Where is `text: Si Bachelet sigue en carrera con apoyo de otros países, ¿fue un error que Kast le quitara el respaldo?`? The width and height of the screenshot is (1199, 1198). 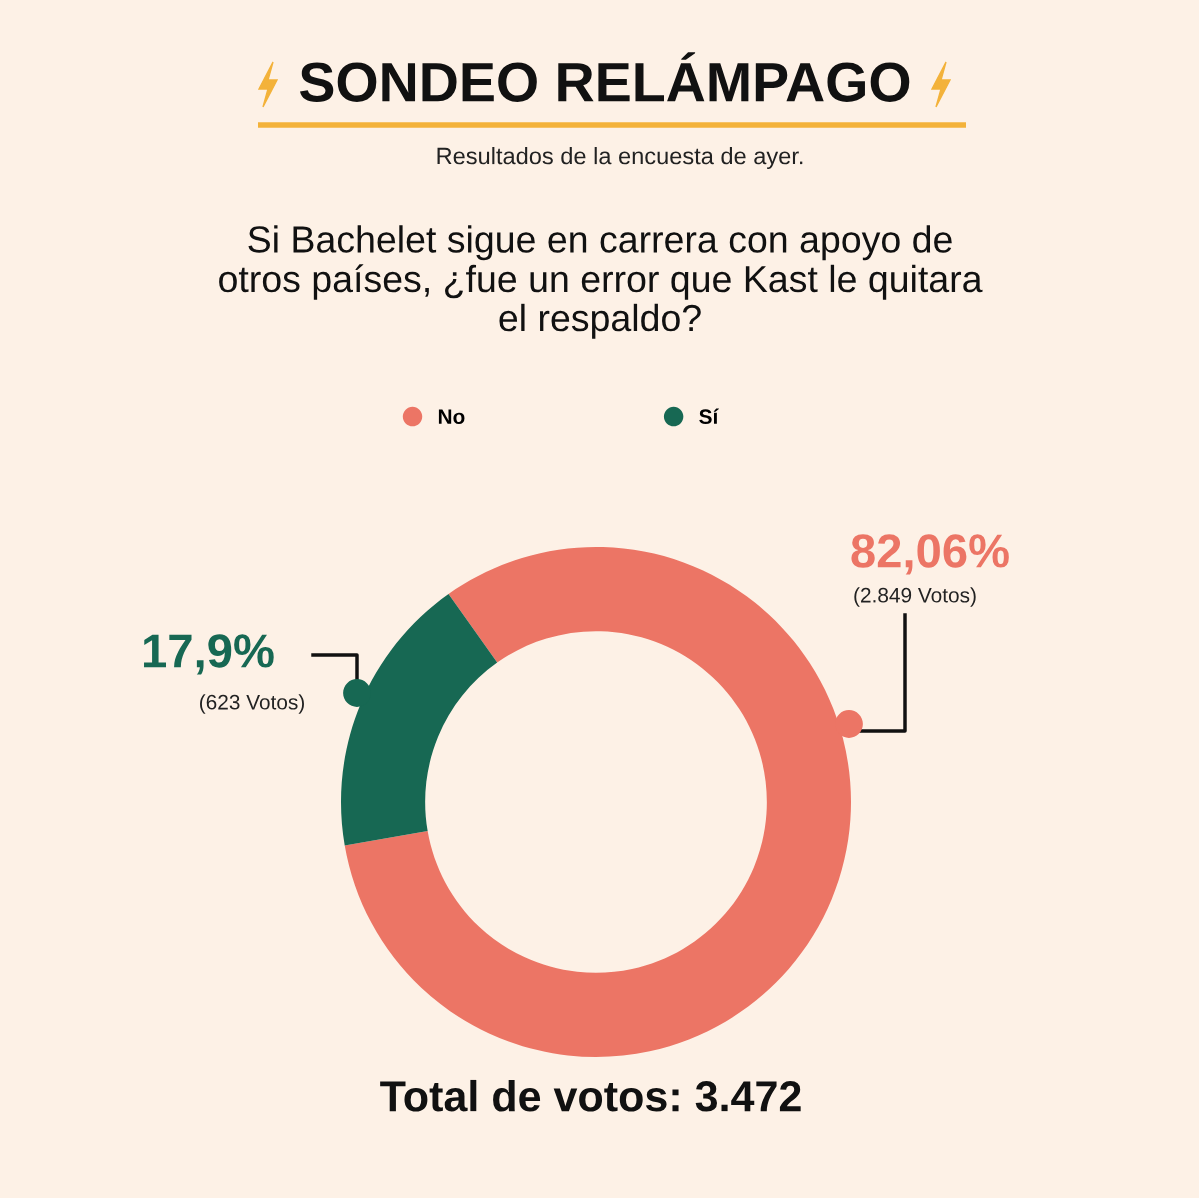 text: Si Bachelet sigue en carrera con apoyo de otros países, ¿fue un error que Kast le quitara el respaldo? is located at coordinates (601, 282).